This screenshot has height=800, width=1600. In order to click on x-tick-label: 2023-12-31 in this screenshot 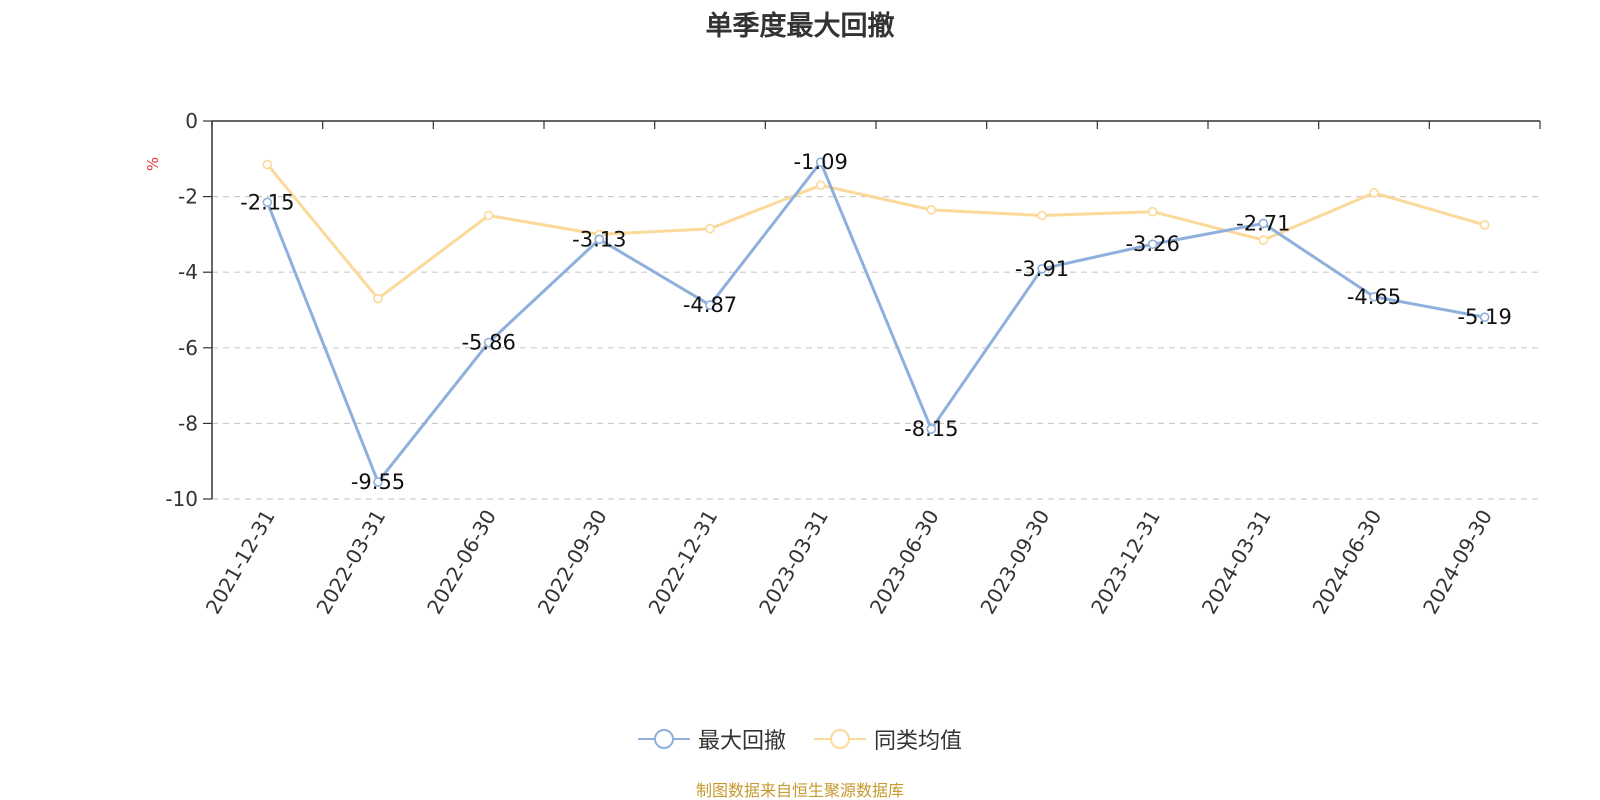, I will do `click(1125, 562)`.